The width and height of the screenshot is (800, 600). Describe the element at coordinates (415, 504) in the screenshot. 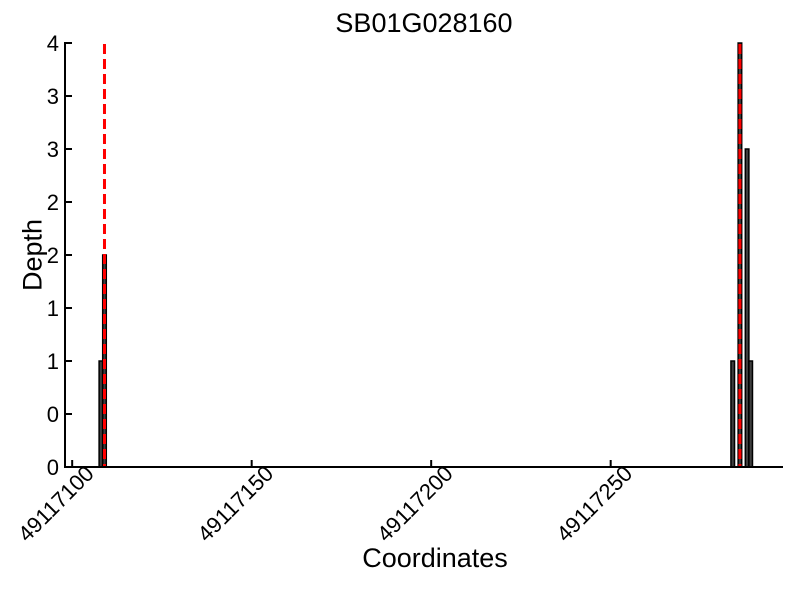

I see `x-tick-label: 49117200` at that location.